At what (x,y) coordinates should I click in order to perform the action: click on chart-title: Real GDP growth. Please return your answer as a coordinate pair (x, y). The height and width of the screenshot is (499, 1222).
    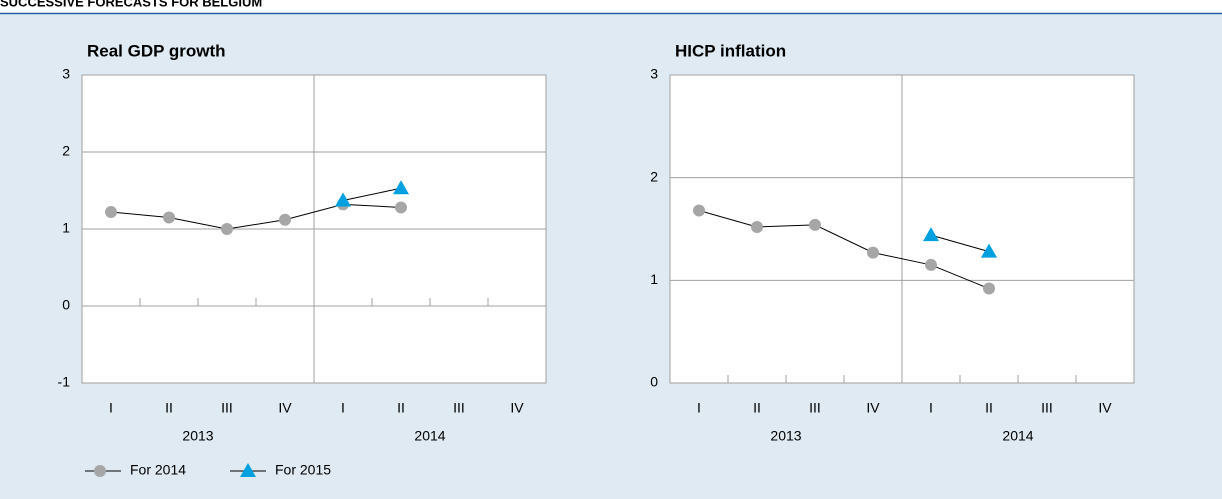
    Looking at the image, I should click on (156, 50).